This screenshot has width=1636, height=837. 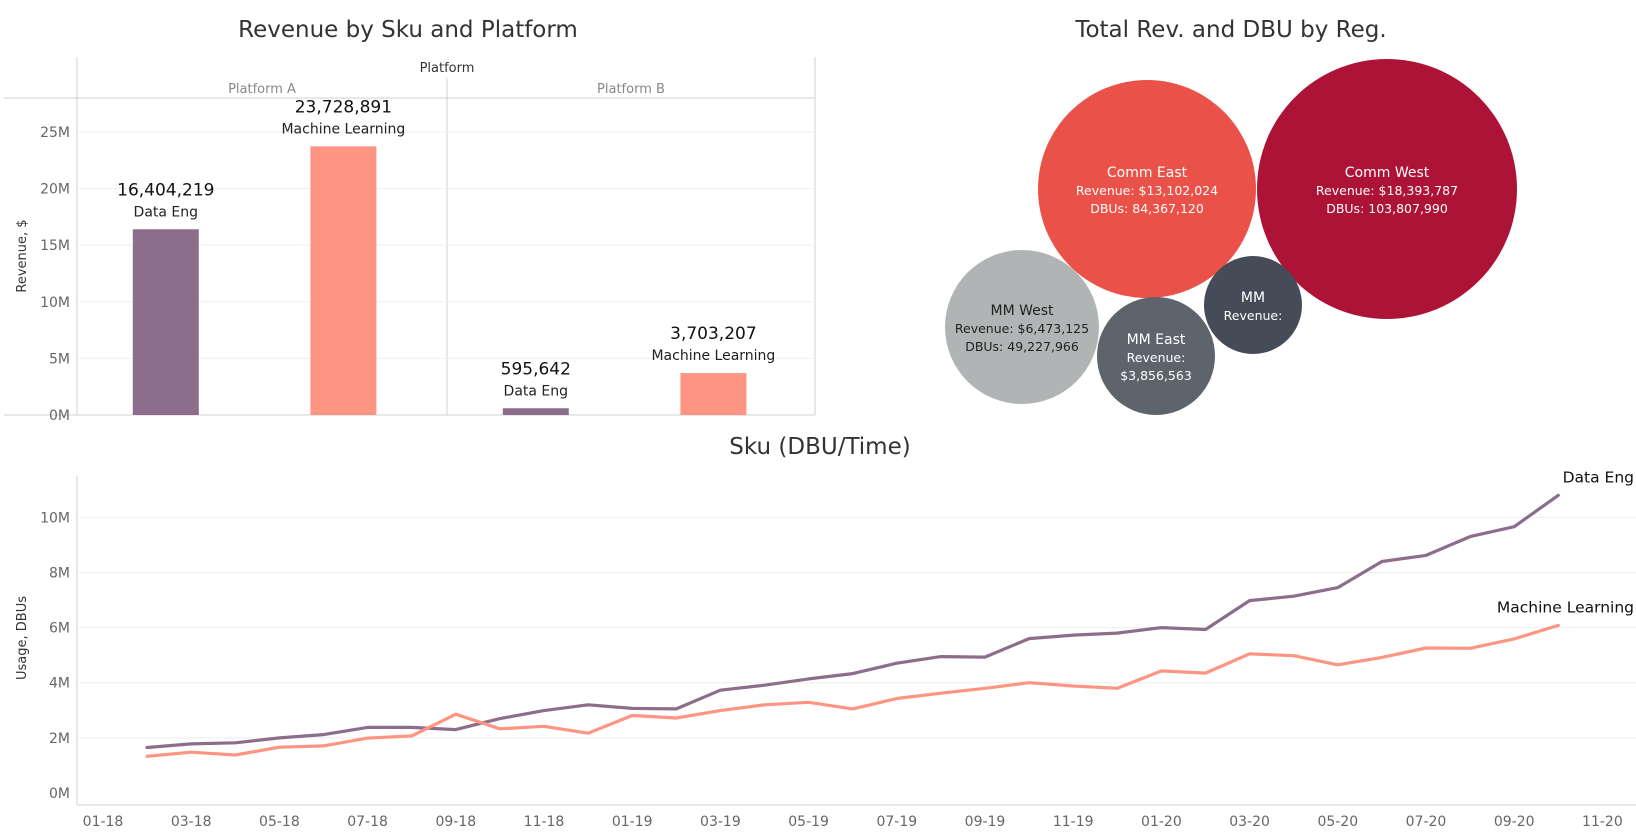 I want to click on line-x-tick-label: 03-18, so click(x=191, y=822).